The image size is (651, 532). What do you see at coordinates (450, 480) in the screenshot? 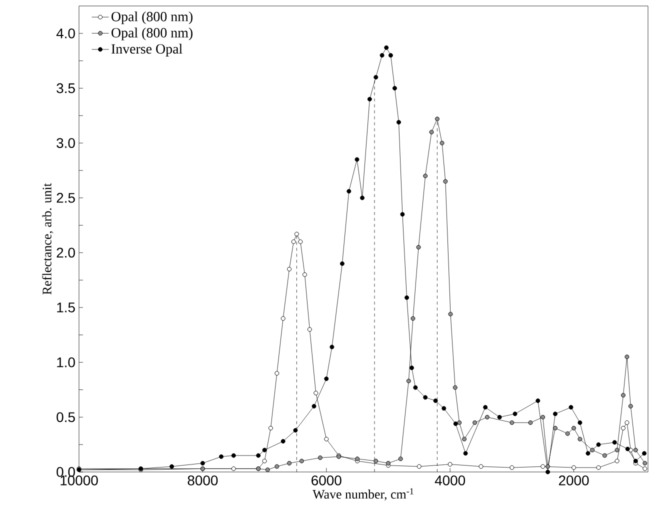
I see `x-tick-label: 4000` at bounding box center [450, 480].